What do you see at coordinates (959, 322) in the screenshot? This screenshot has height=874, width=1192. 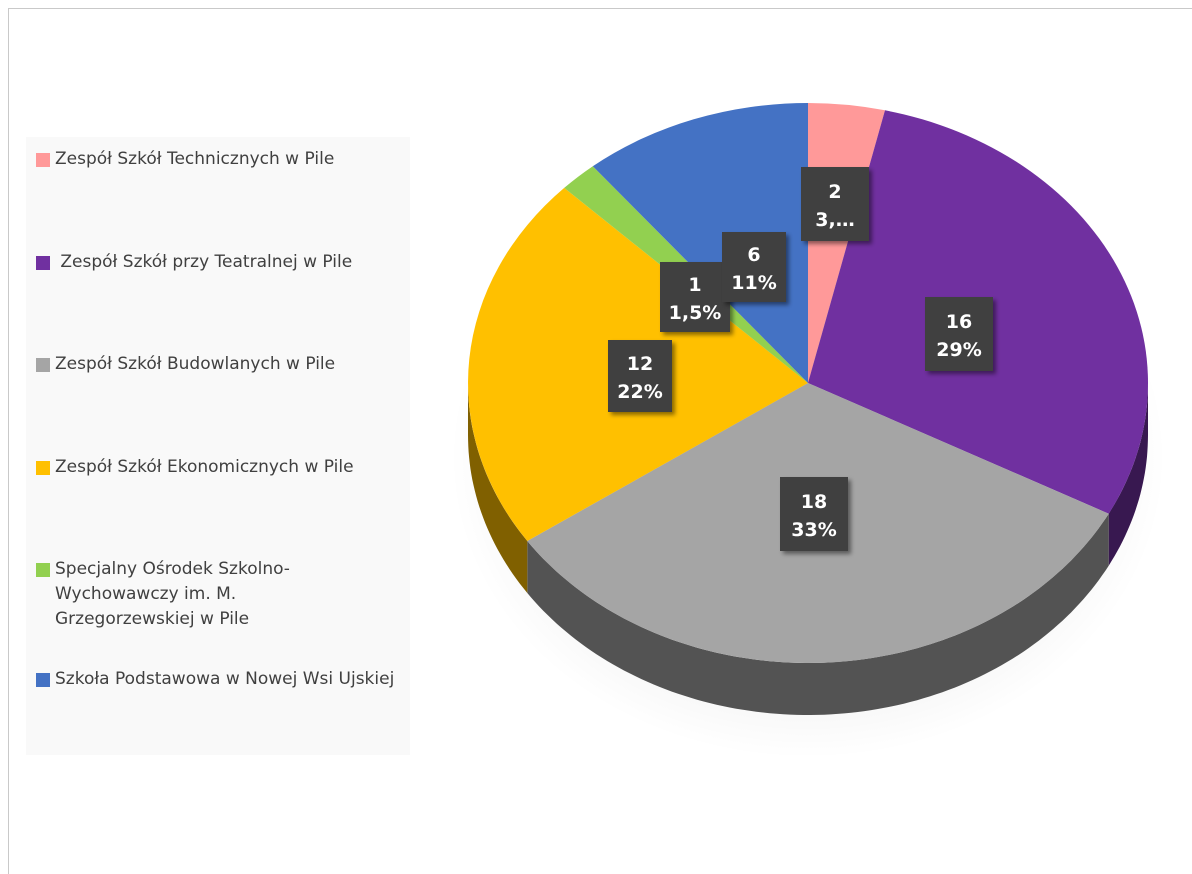 I see `data-label-value: 16` at bounding box center [959, 322].